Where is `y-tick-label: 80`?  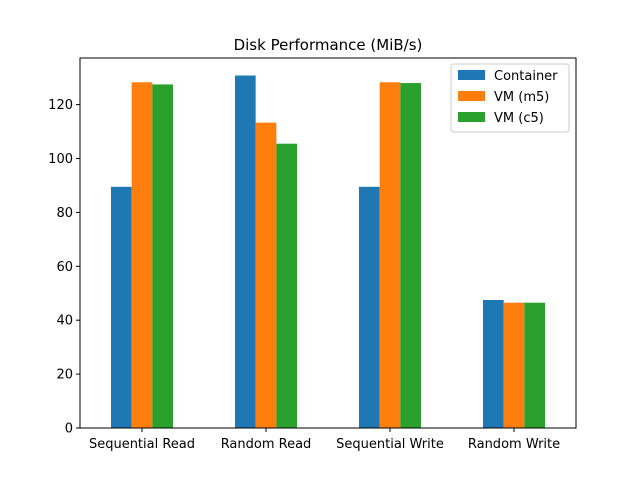 y-tick-label: 80 is located at coordinates (64, 213).